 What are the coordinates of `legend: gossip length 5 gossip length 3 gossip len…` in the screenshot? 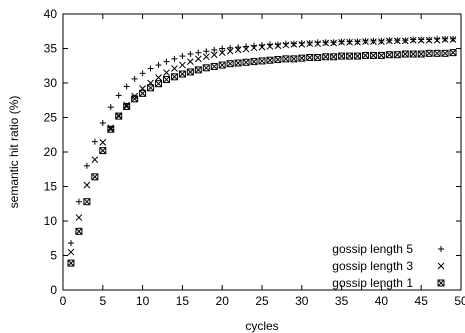 It's located at (388, 266).